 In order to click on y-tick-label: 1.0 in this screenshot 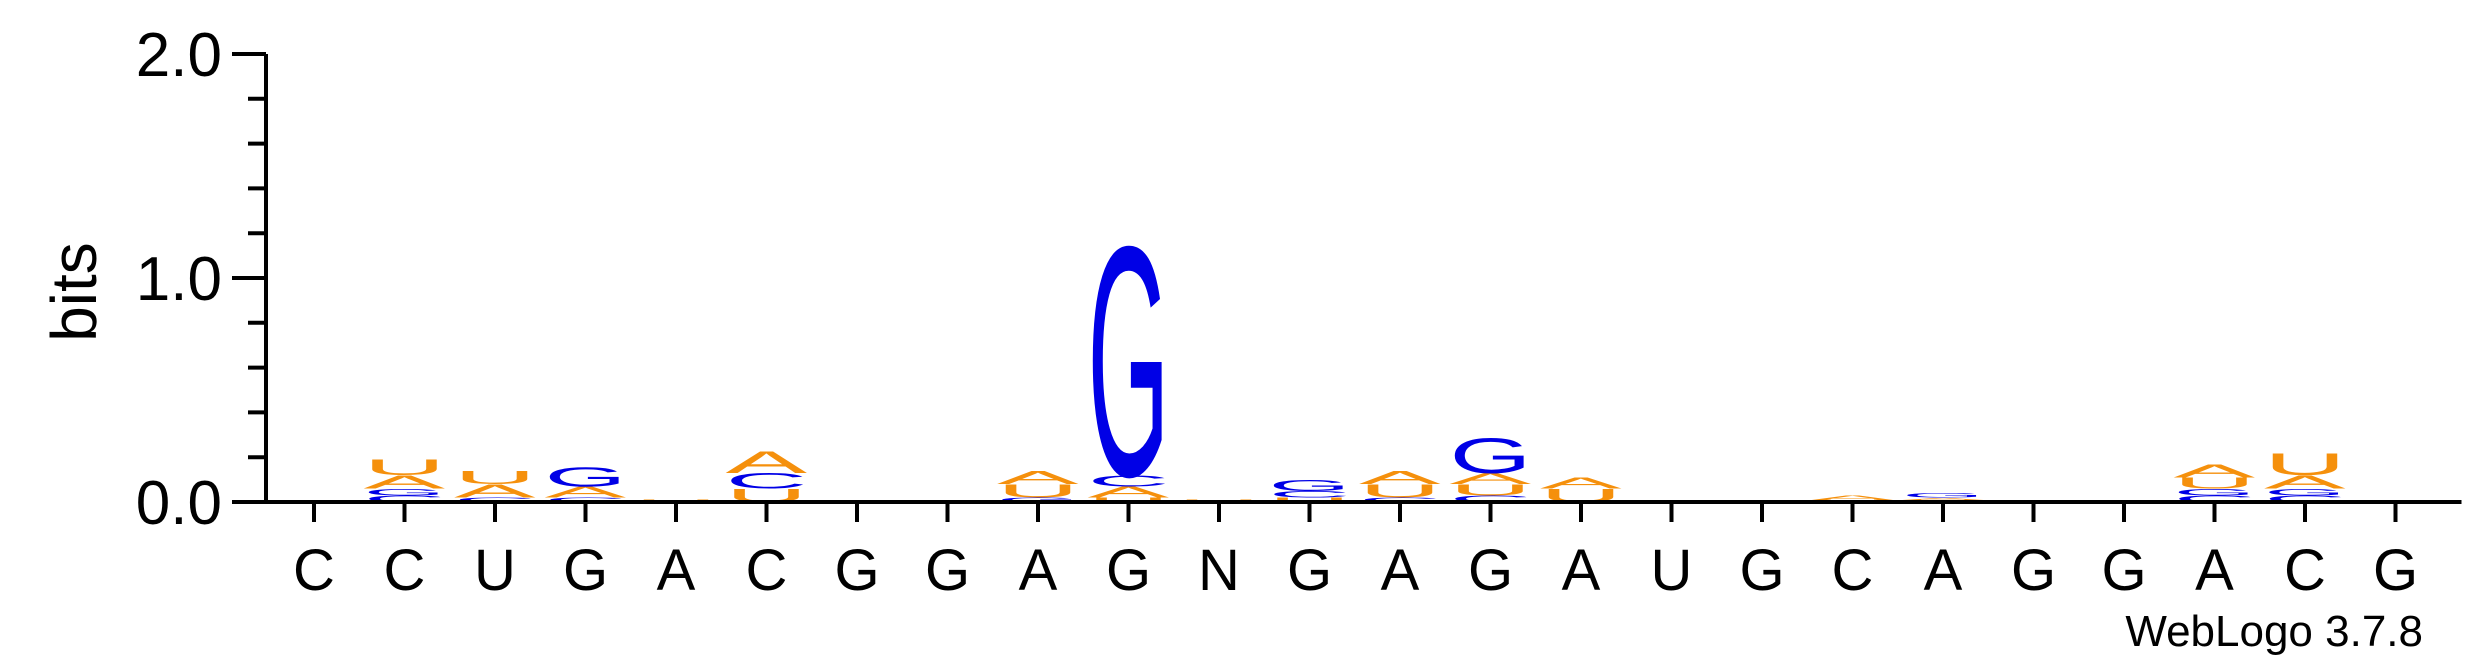, I will do `click(179, 279)`.